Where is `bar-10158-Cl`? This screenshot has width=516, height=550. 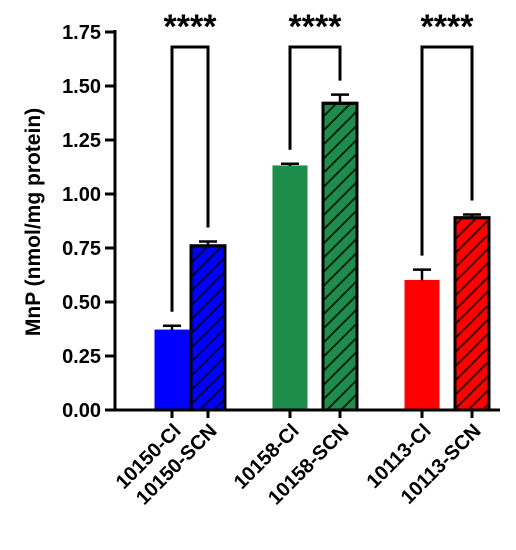 bar-10158-Cl is located at coordinates (290, 286).